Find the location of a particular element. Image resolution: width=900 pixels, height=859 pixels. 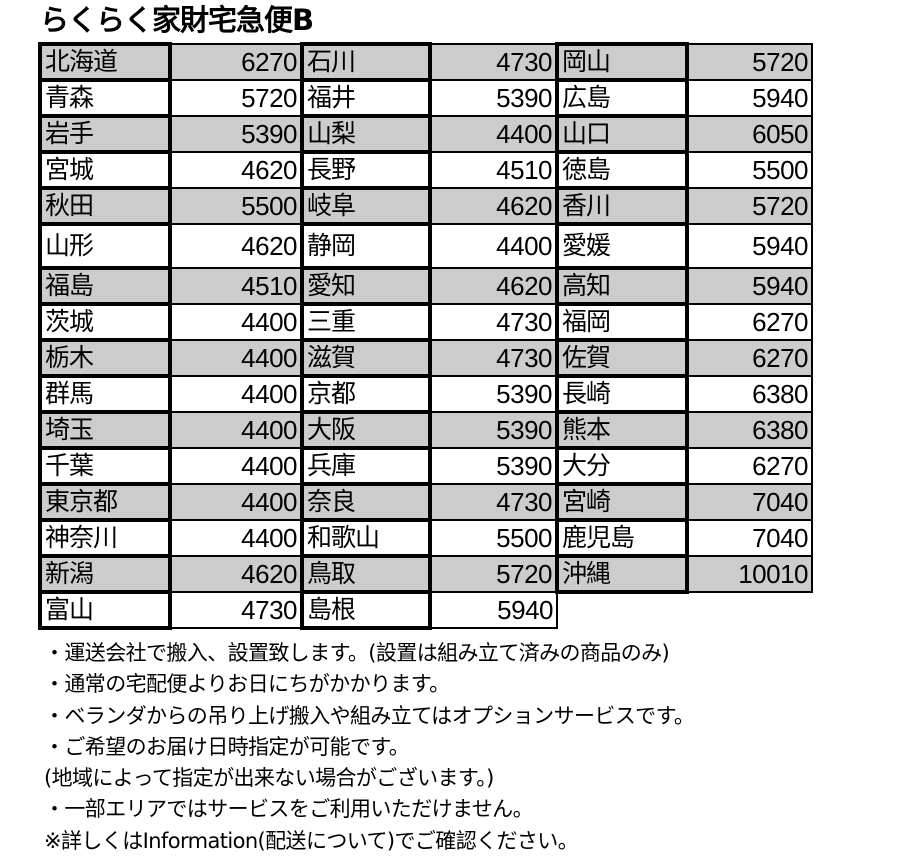

prefecture-name: 京都 is located at coordinates (366, 394).